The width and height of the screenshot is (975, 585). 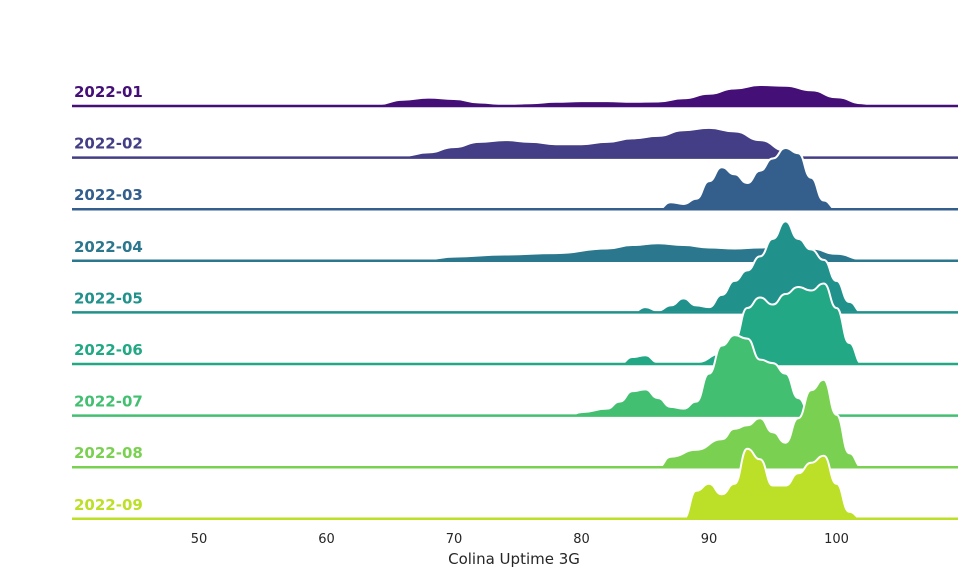 I want to click on x-tick-label: 50, so click(x=199, y=539).